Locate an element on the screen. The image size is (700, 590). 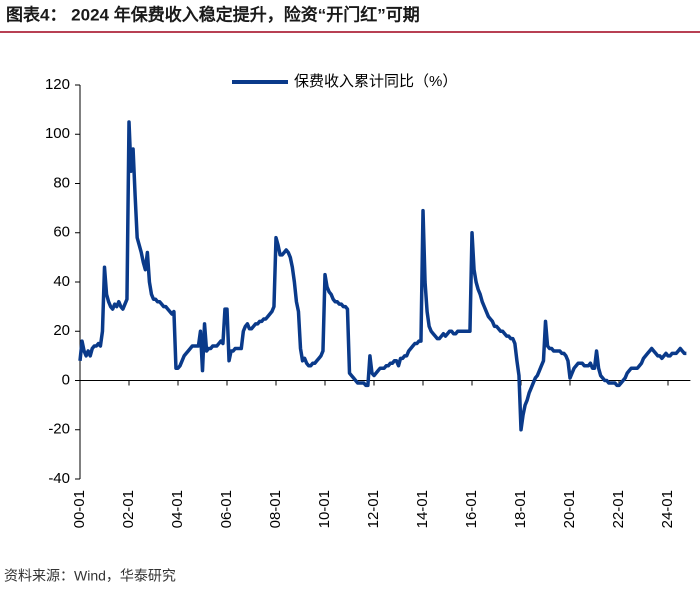
x-tick-label: 16-01 is located at coordinates (471, 509).